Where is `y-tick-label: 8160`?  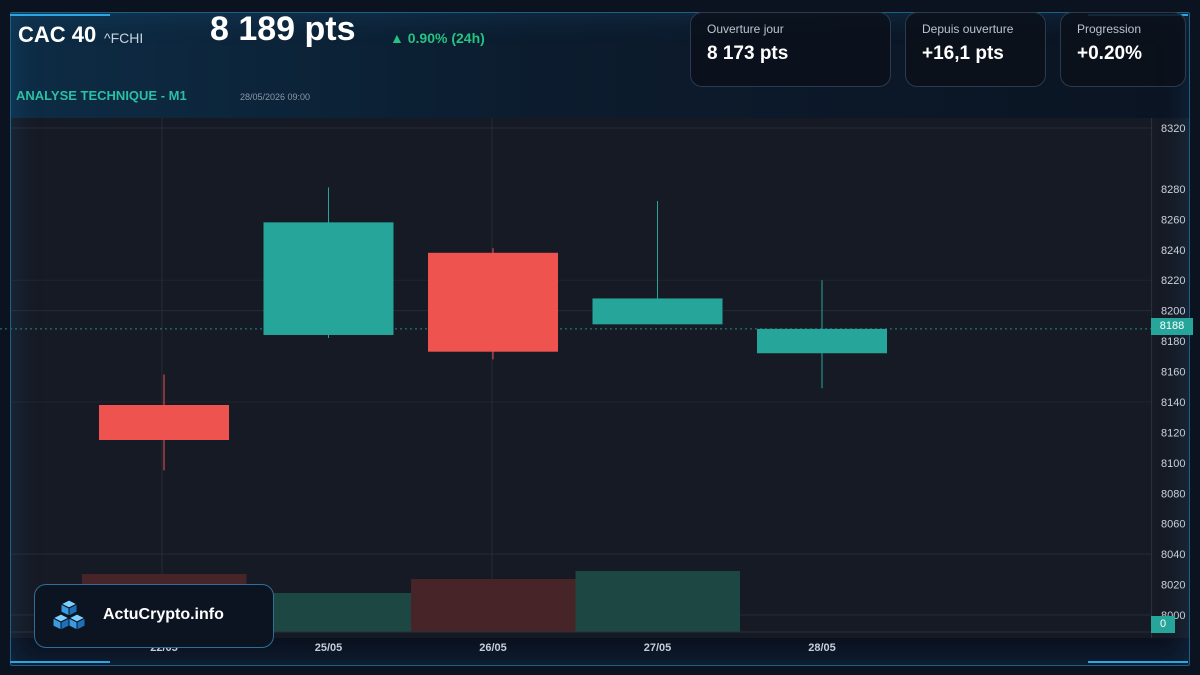
y-tick-label: 8160 is located at coordinates (1173, 373).